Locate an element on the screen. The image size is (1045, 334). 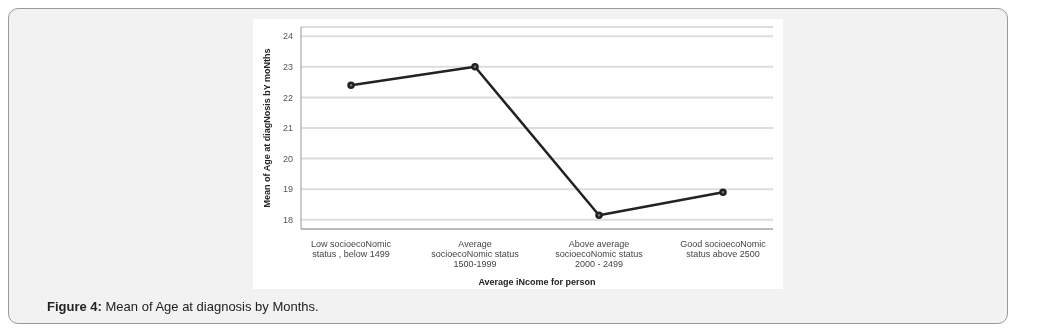
y-tick-label: 18 is located at coordinates (287, 220).